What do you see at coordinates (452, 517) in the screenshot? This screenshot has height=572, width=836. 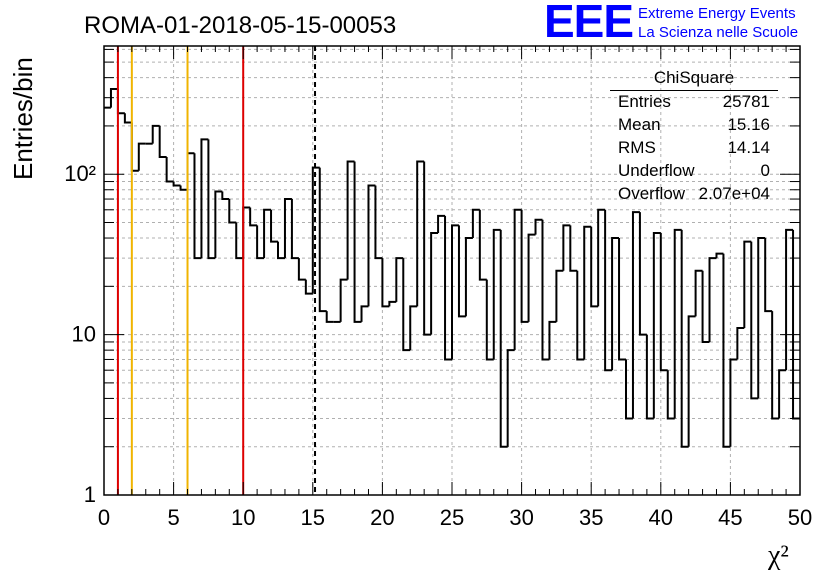 I see `x-tick-label: 25` at bounding box center [452, 517].